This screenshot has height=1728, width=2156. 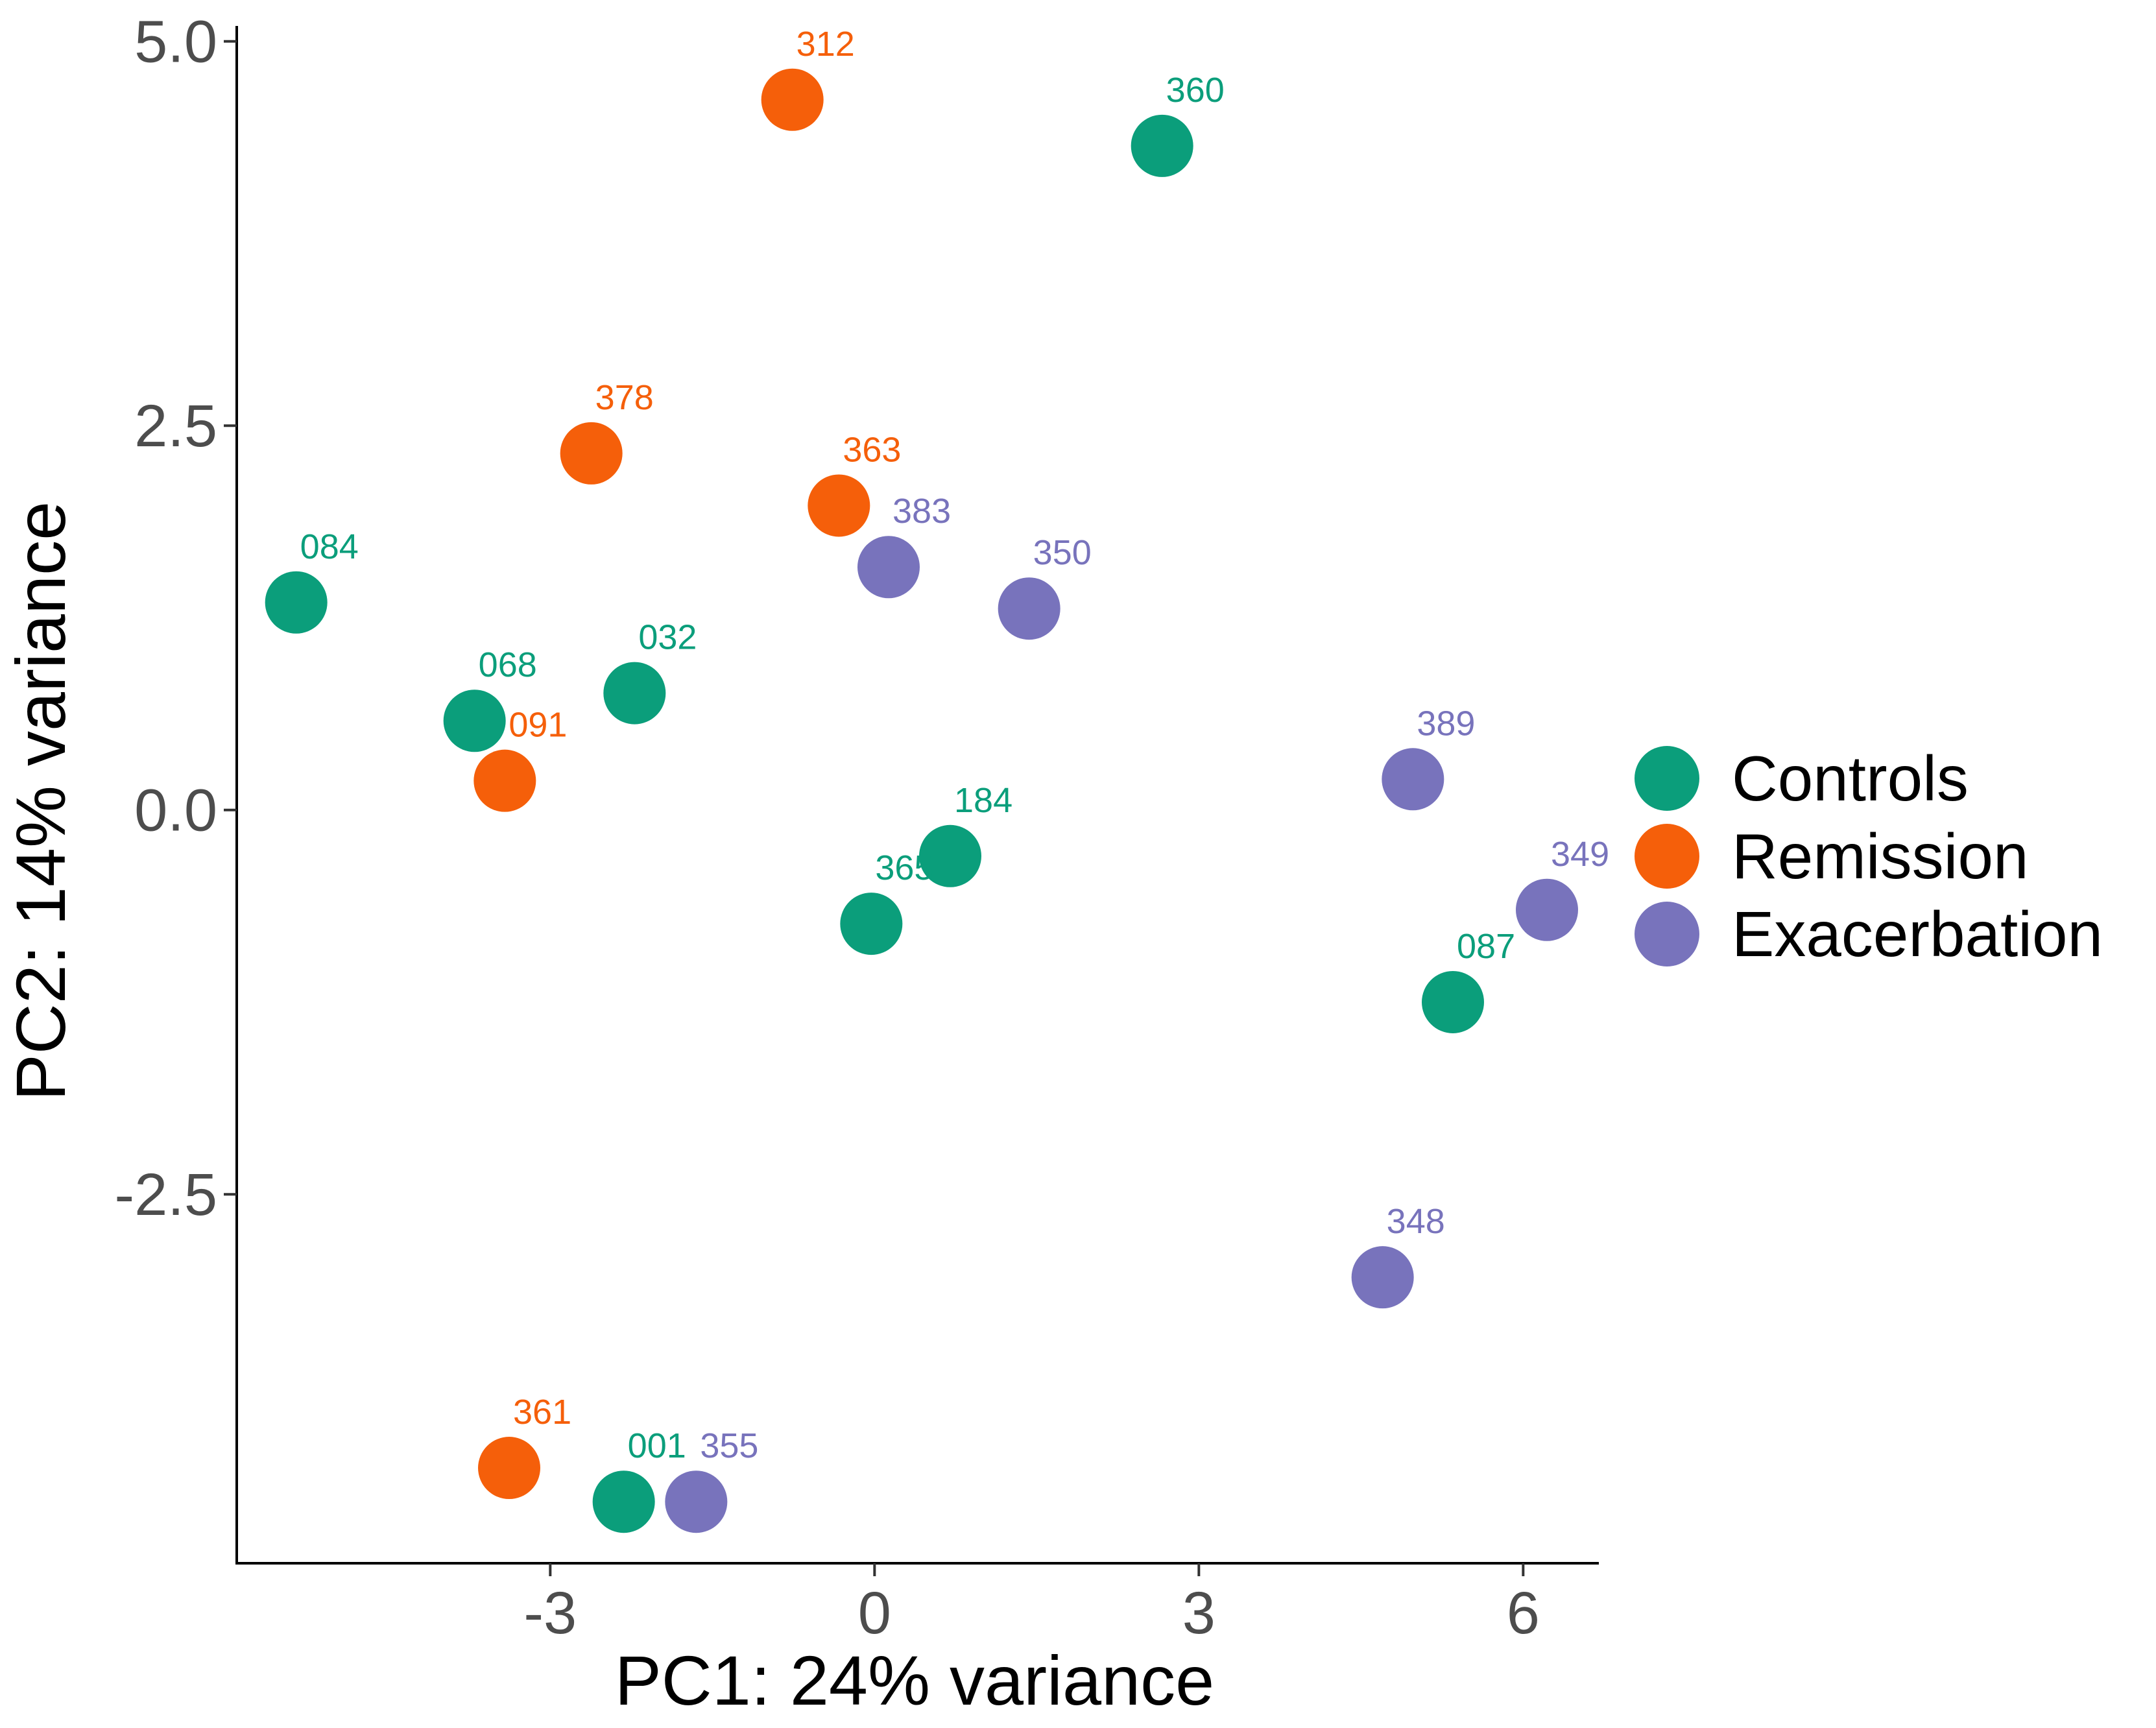 I want to click on y-axis-label: PC2: 14% variance, so click(x=40, y=801).